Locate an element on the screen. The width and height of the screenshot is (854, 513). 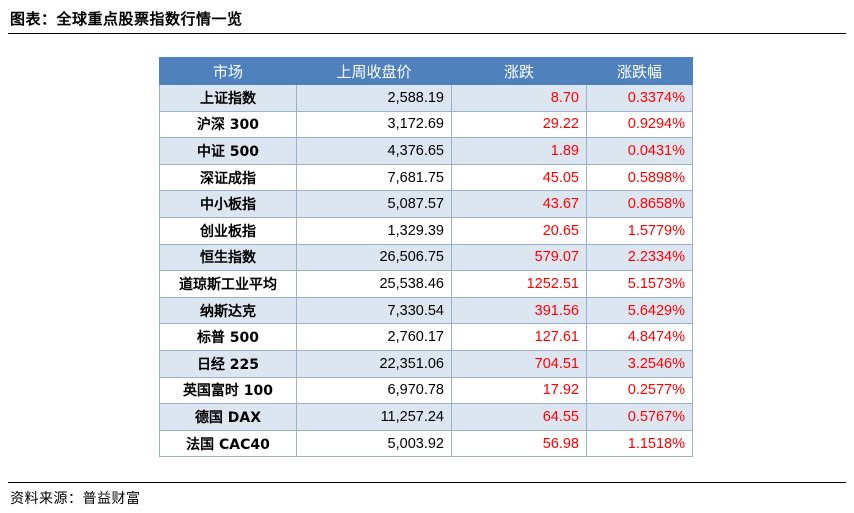
change-value: 45.05 is located at coordinates (519, 177).